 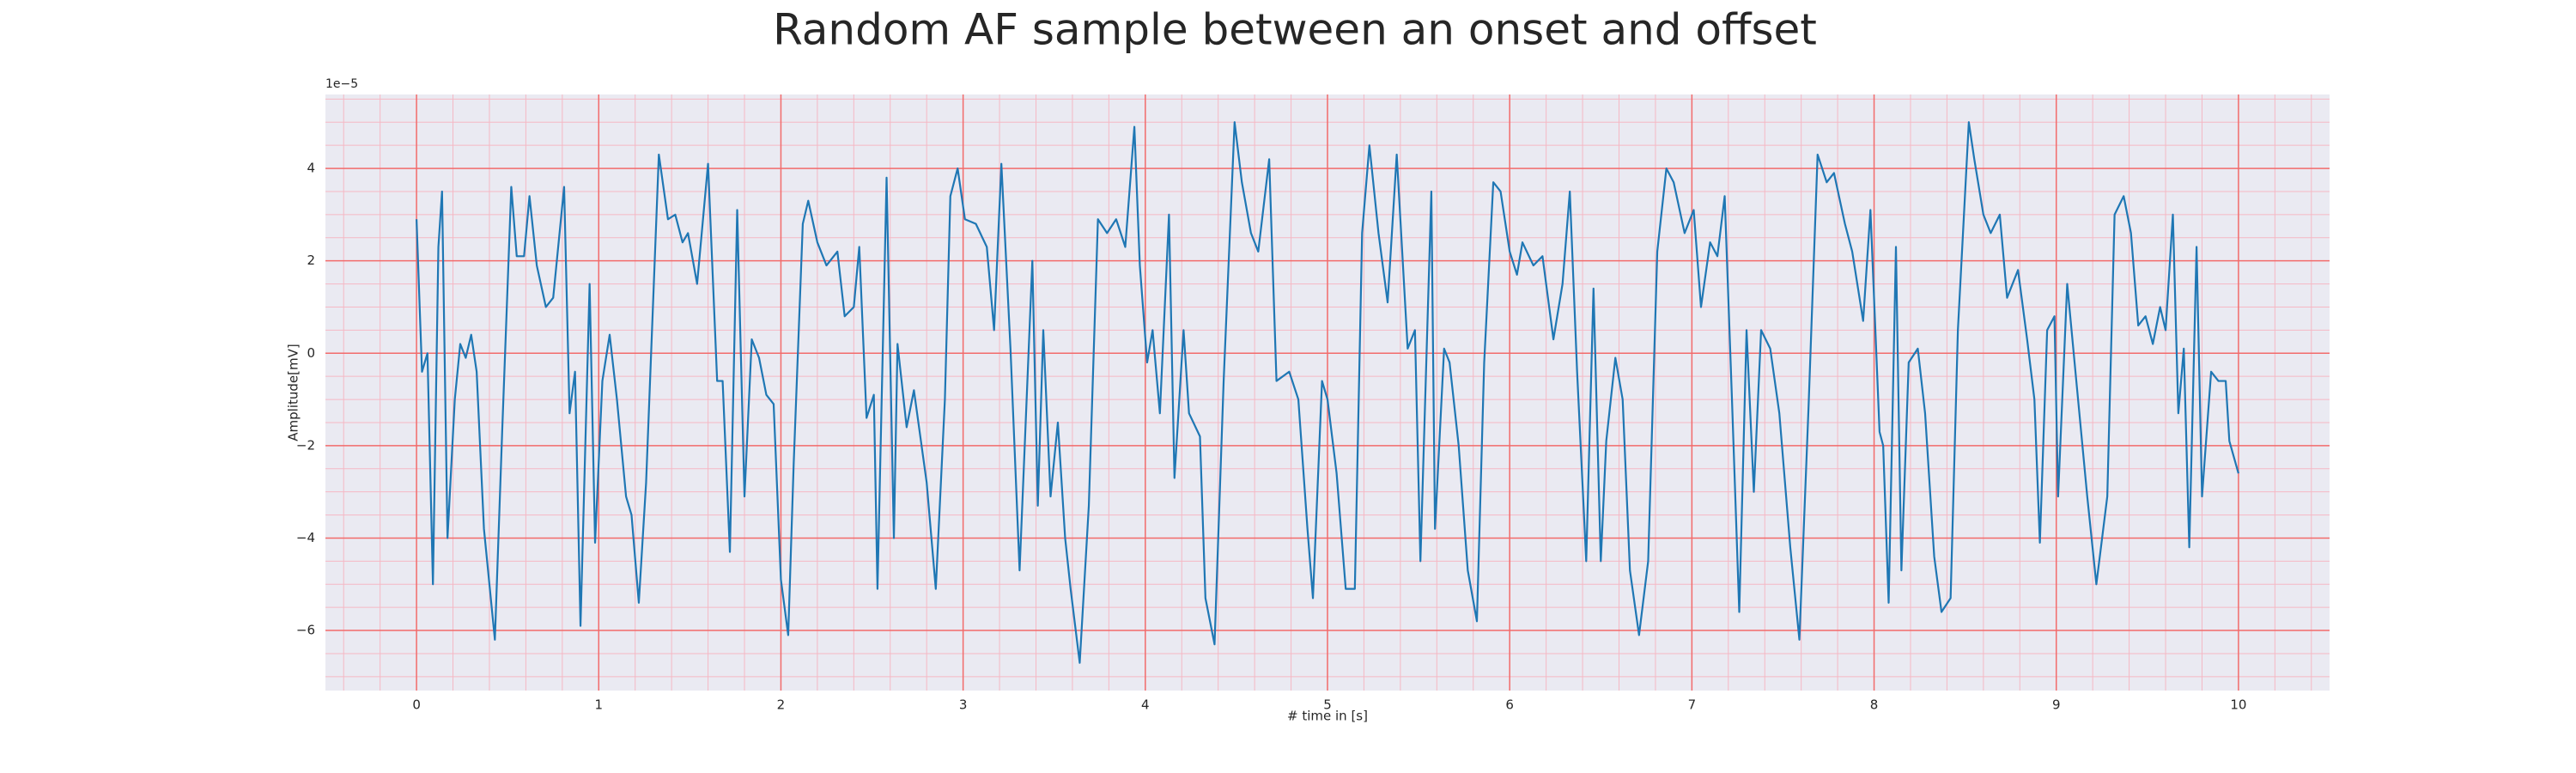 What do you see at coordinates (1327, 705) in the screenshot?
I see `x-tick-label: 5` at bounding box center [1327, 705].